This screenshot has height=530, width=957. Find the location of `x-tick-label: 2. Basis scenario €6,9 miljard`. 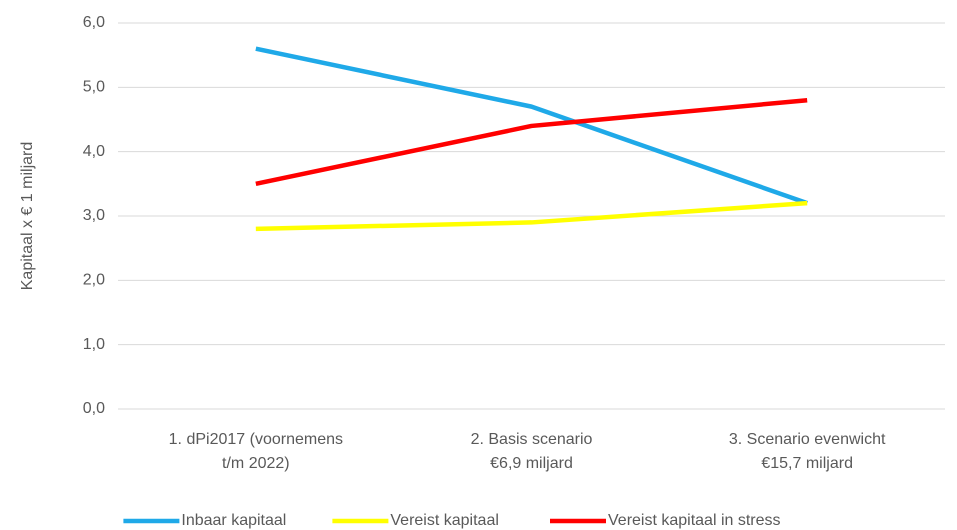

x-tick-label: 2. Basis scenario €6,9 miljard is located at coordinates (532, 451).